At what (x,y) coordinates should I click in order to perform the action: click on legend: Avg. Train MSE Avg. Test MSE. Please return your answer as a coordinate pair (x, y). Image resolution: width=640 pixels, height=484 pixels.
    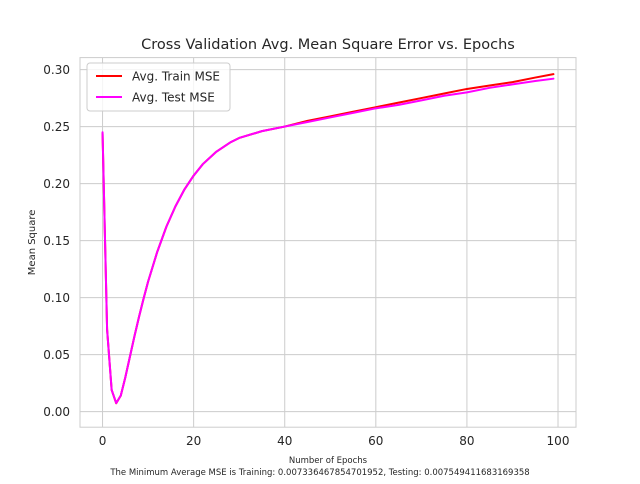
    Looking at the image, I should click on (158, 87).